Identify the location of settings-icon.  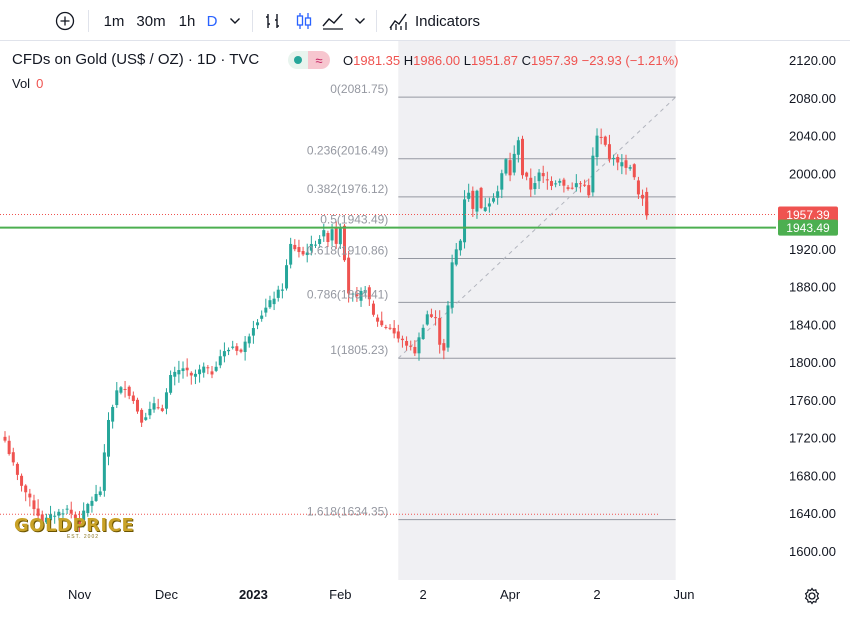
(812, 596).